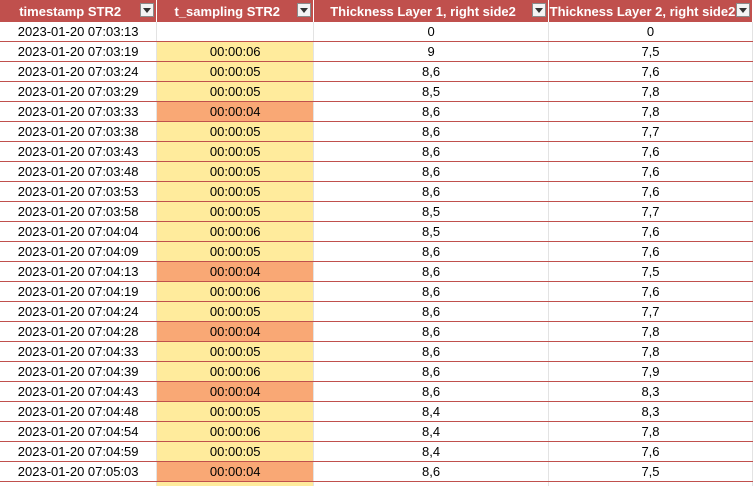  What do you see at coordinates (79, 331) in the screenshot?
I see `cell-timestamp: 2023-01-20 07:04:28` at bounding box center [79, 331].